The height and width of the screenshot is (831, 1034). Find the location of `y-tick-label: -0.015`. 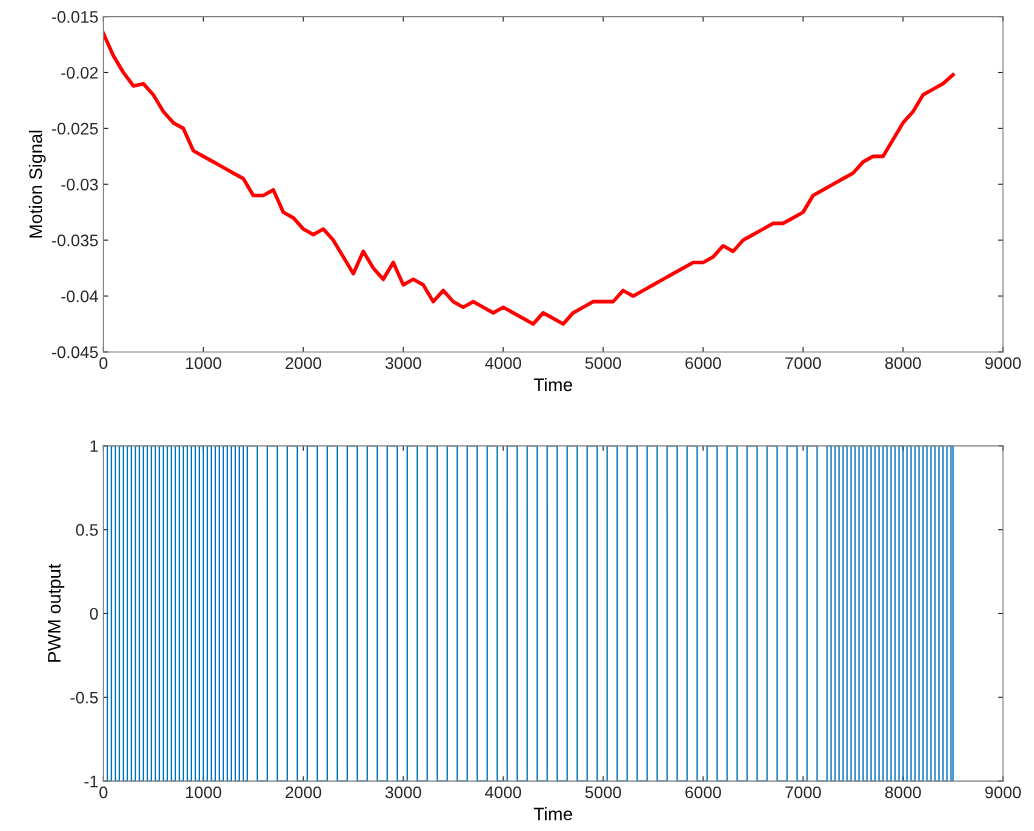

y-tick-label: -0.015 is located at coordinates (75, 17).